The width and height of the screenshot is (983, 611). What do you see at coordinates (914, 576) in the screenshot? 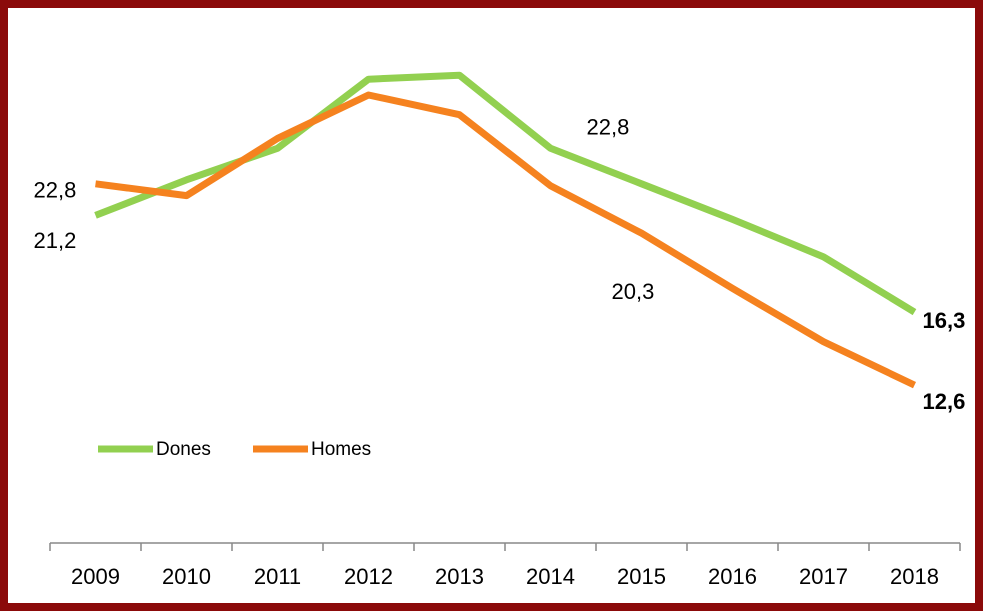
I see `x-tick-label: 2018` at bounding box center [914, 576].